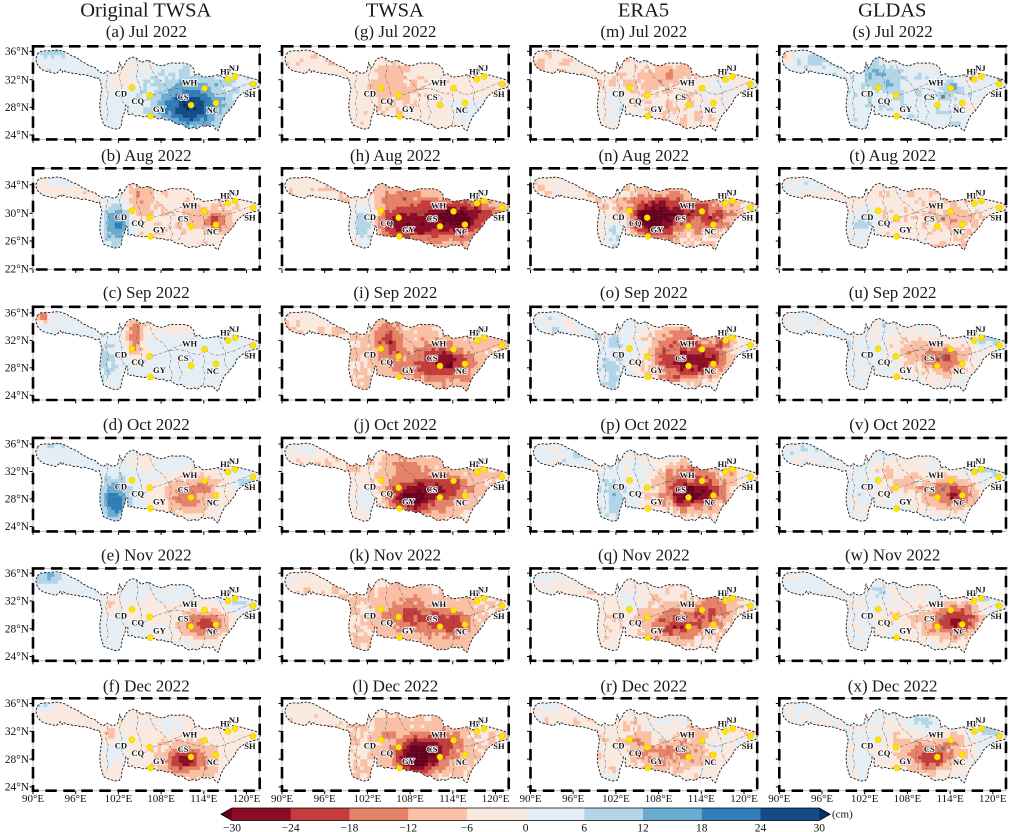 The height and width of the screenshot is (832, 1010). I want to click on svg-text: (g) Jul 2022, so click(395, 31).